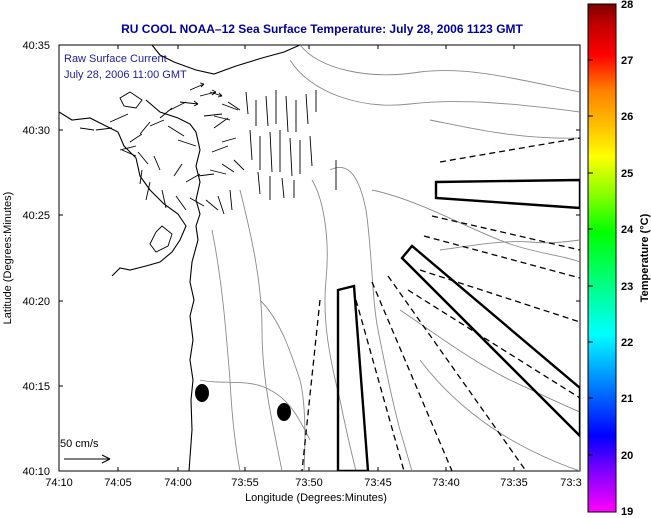 The image size is (651, 518). What do you see at coordinates (309, 483) in the screenshot?
I see `x-tick-label: 73:50` at bounding box center [309, 483].